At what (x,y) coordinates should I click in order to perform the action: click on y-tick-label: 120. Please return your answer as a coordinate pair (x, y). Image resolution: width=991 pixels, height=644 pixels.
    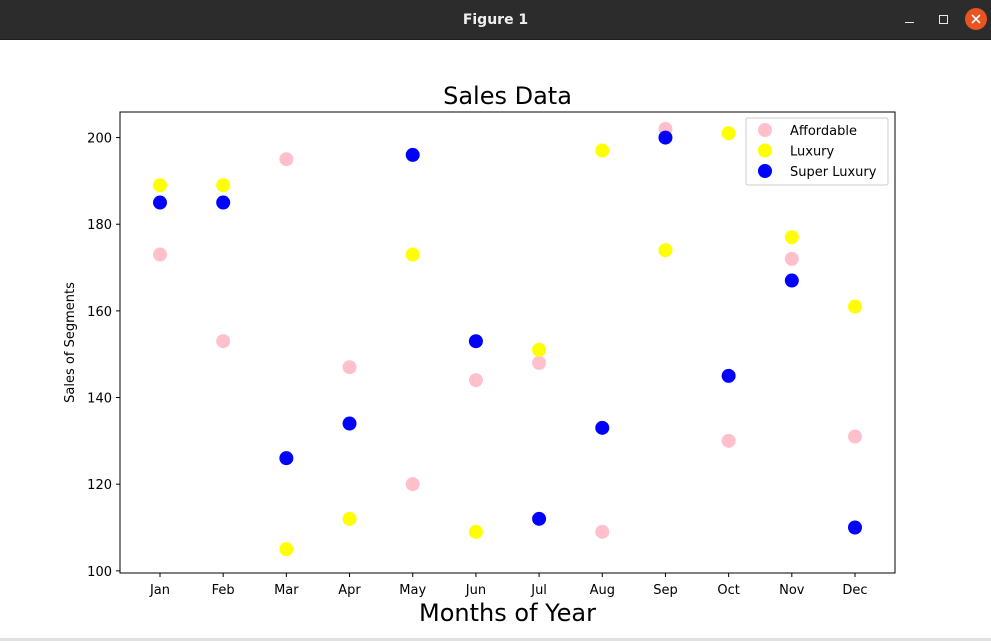
    Looking at the image, I should click on (99, 485).